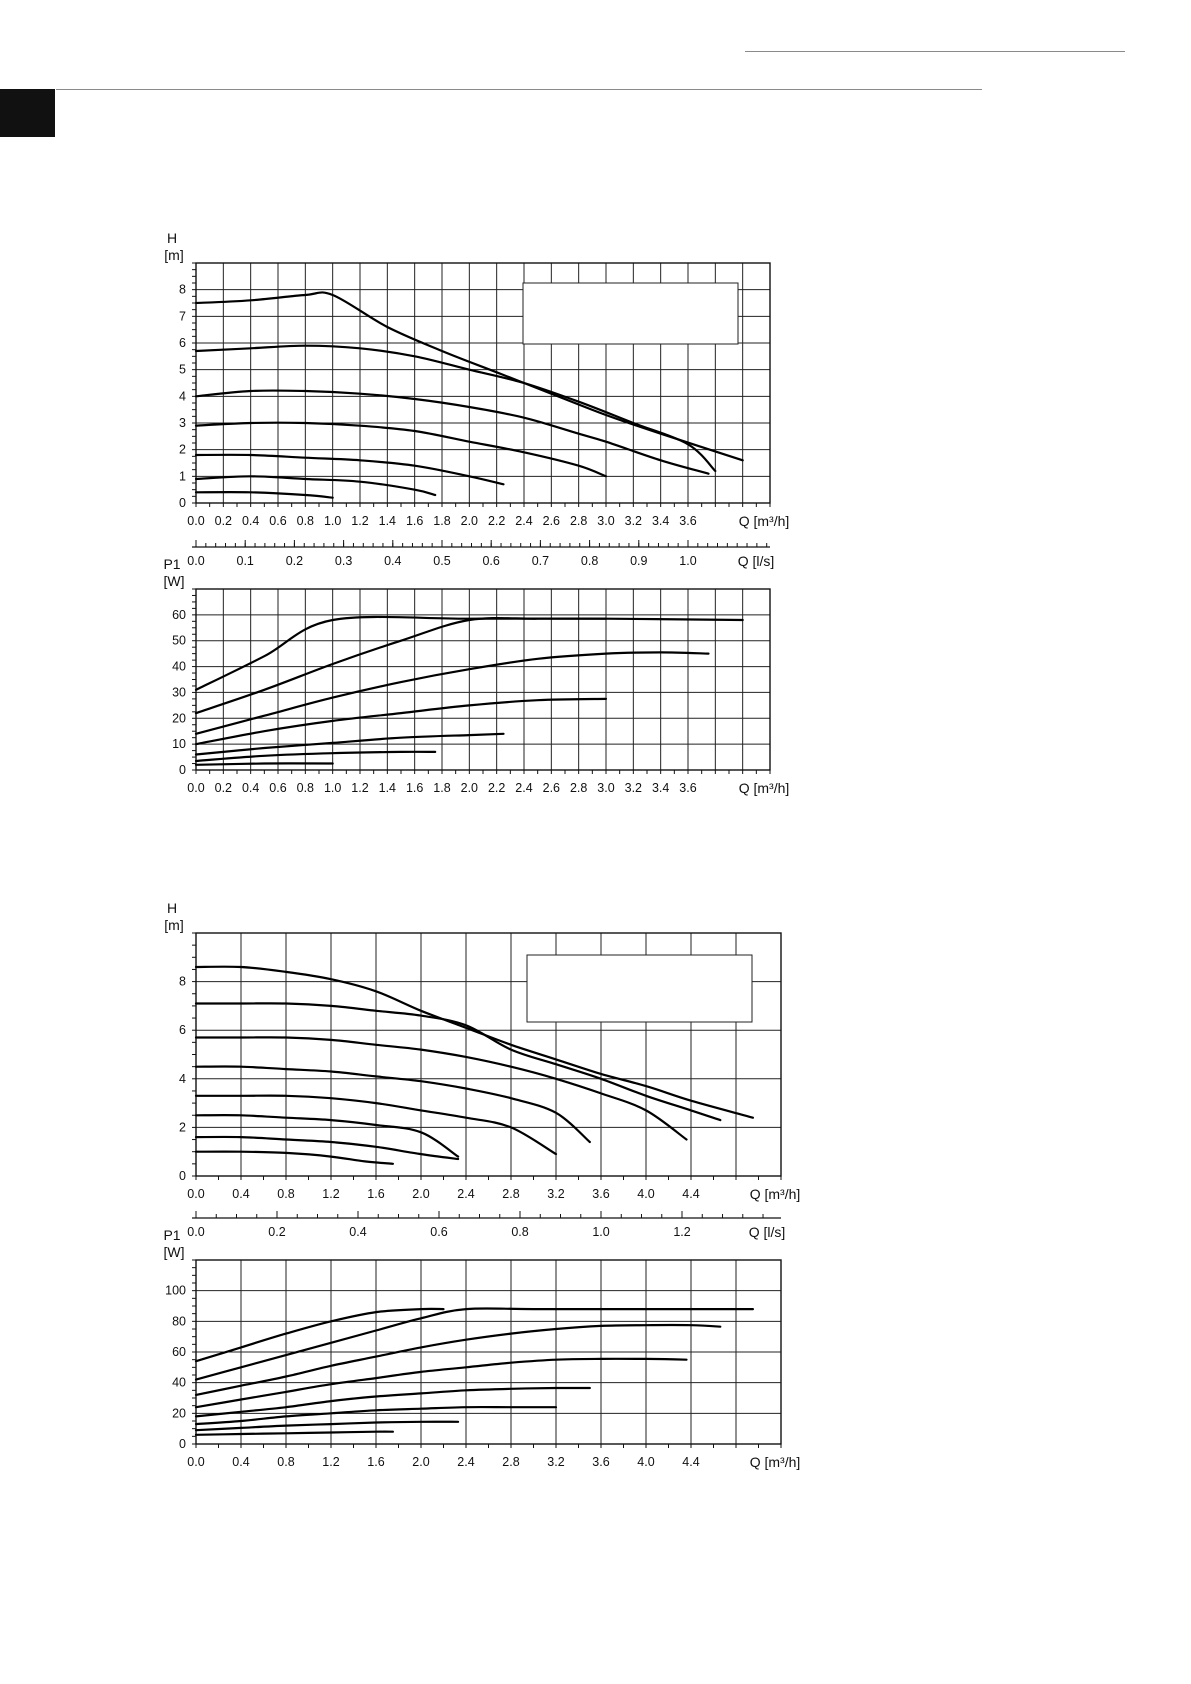 This screenshot has height=1684, width=1191. What do you see at coordinates (343, 561) in the screenshot?
I see `secondary-x-tick-label: 0.3` at bounding box center [343, 561].